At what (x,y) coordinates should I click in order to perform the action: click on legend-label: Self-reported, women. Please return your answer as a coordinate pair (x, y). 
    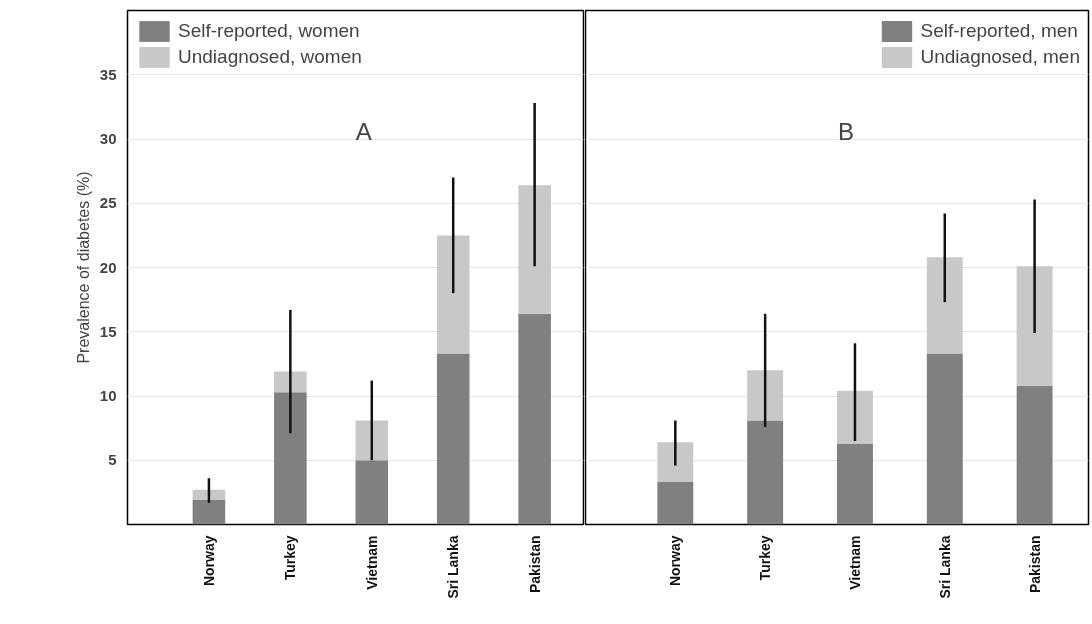
    Looking at the image, I should click on (269, 31).